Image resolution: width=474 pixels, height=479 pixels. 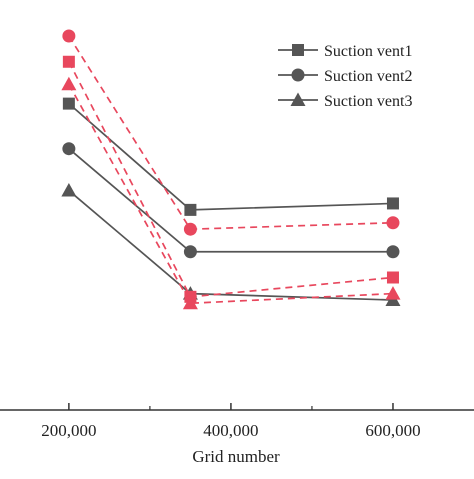 I want to click on legend-marker-triangle, so click(x=298, y=99).